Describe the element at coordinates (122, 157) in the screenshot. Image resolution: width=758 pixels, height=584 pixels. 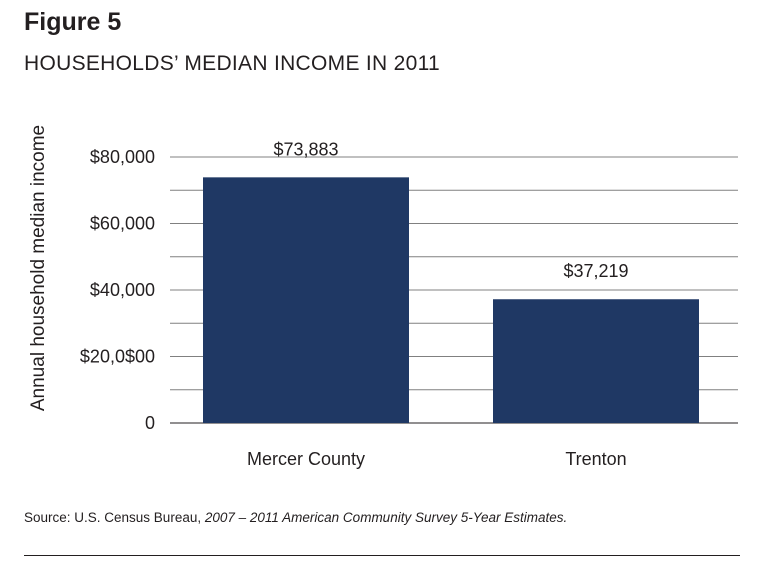
I see `y-tick-label: $80,000` at that location.